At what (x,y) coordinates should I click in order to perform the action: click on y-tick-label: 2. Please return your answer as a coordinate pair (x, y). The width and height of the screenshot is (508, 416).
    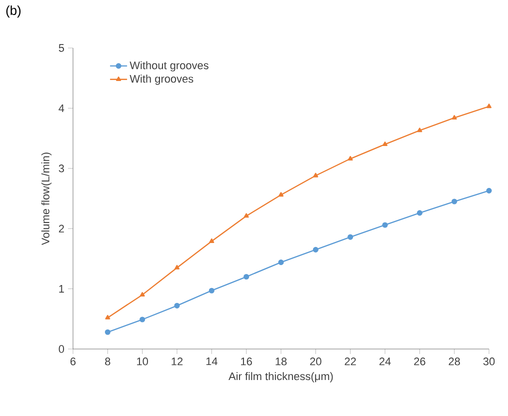
    Looking at the image, I should click on (61, 228).